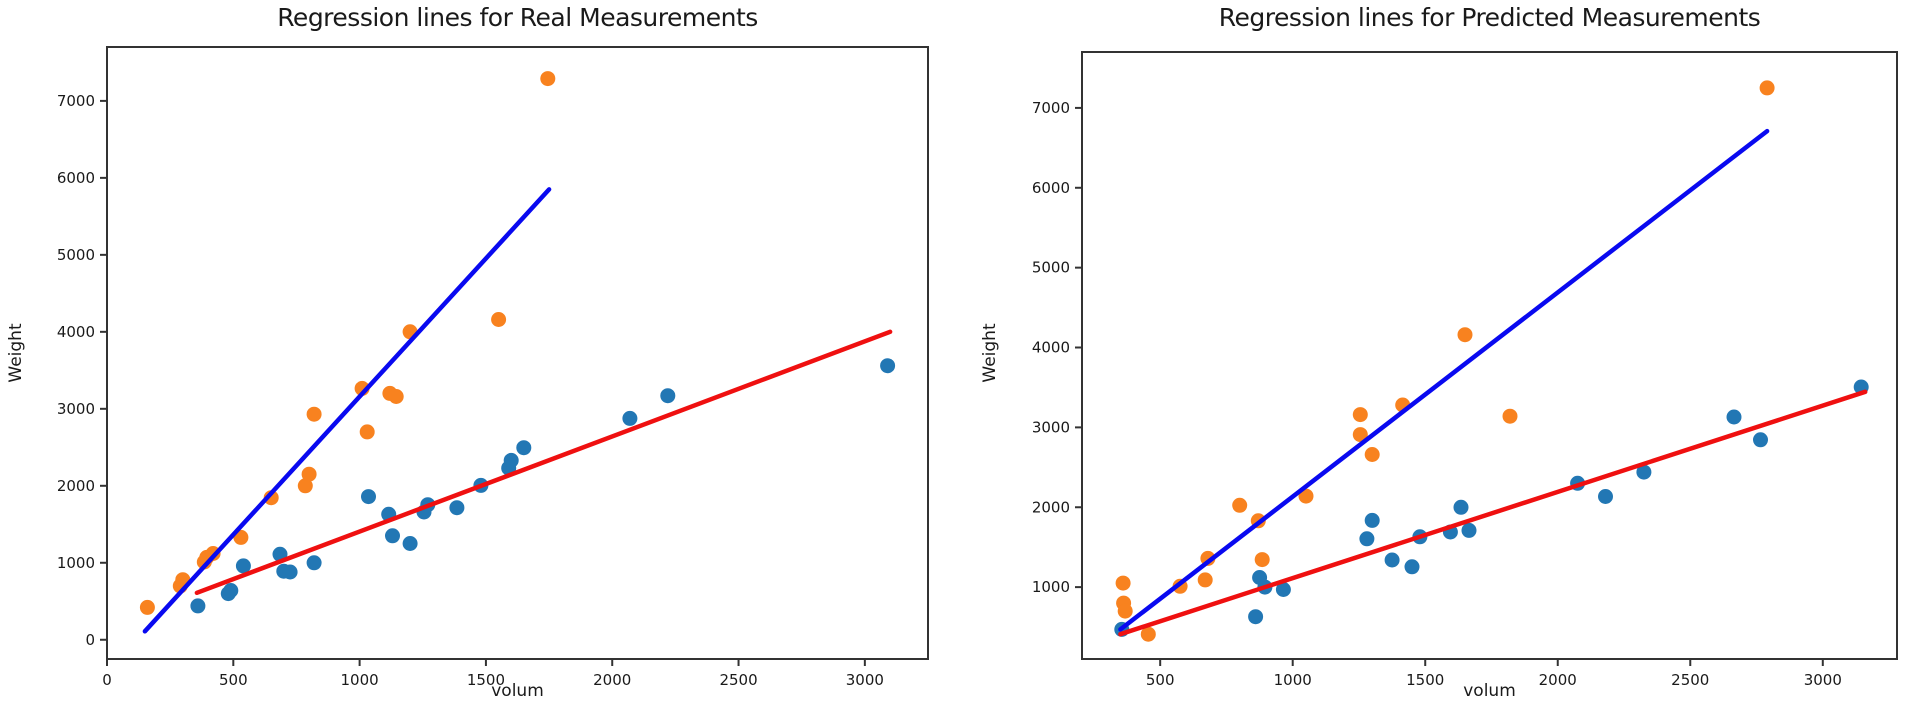 The image size is (1905, 728). What do you see at coordinates (90, 640) in the screenshot?
I see `y-tick-label: 0` at bounding box center [90, 640].